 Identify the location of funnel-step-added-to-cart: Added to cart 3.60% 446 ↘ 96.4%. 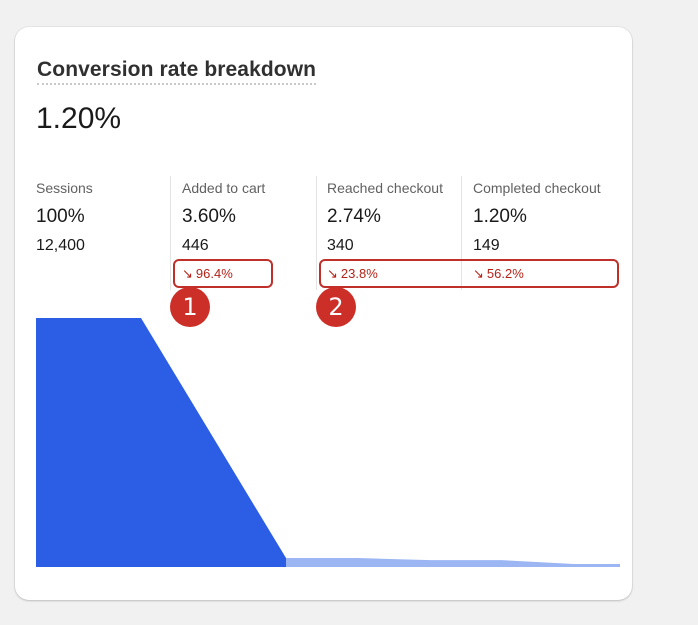
(243, 233).